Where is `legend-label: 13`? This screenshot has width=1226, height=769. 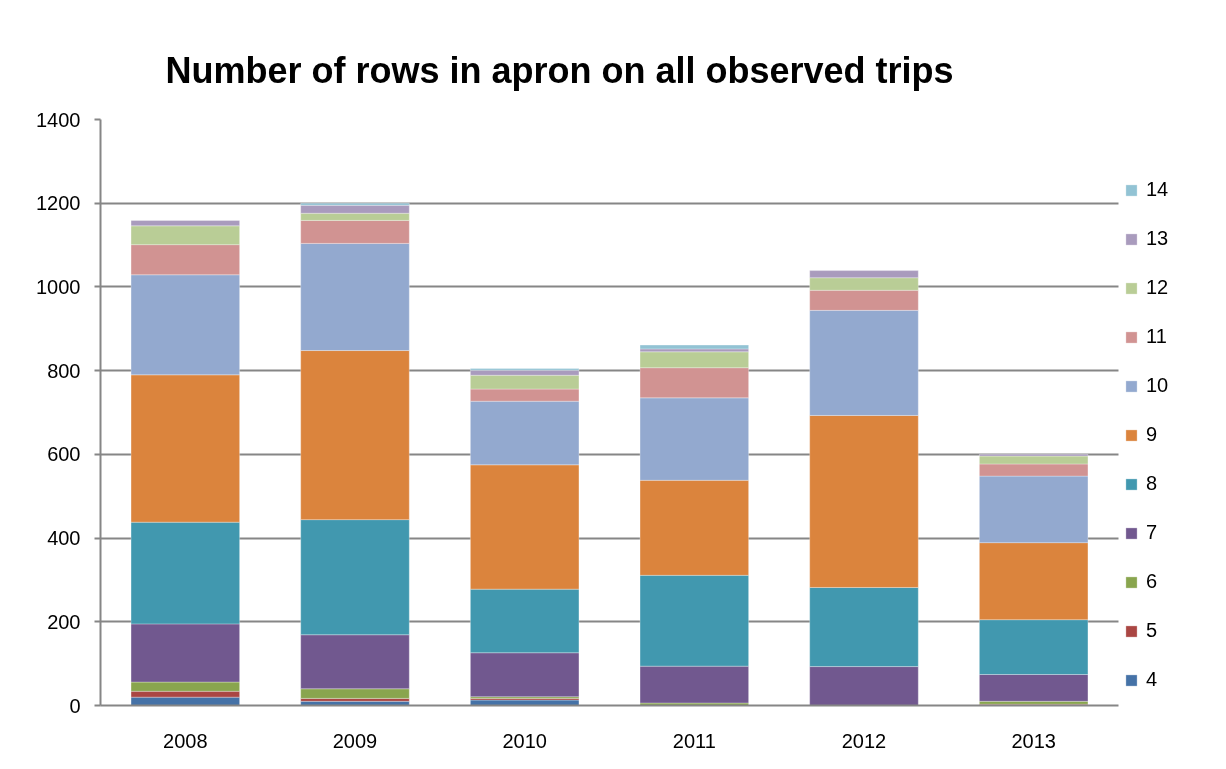 legend-label: 13 is located at coordinates (1157, 238).